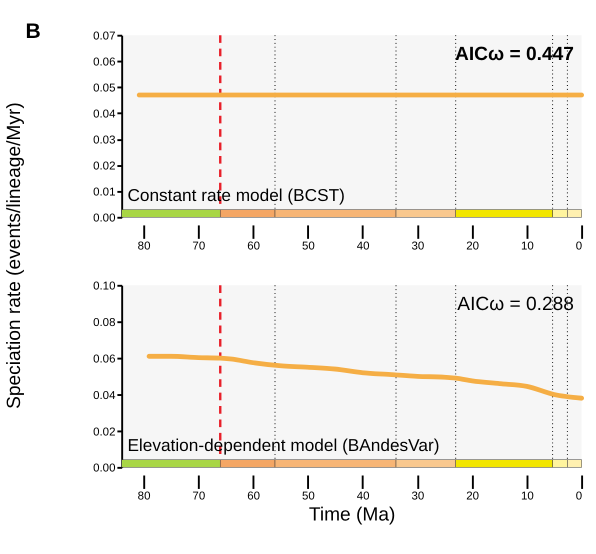 This screenshot has width=596, height=554. I want to click on y-tick-label: 0.05, so click(104, 88).